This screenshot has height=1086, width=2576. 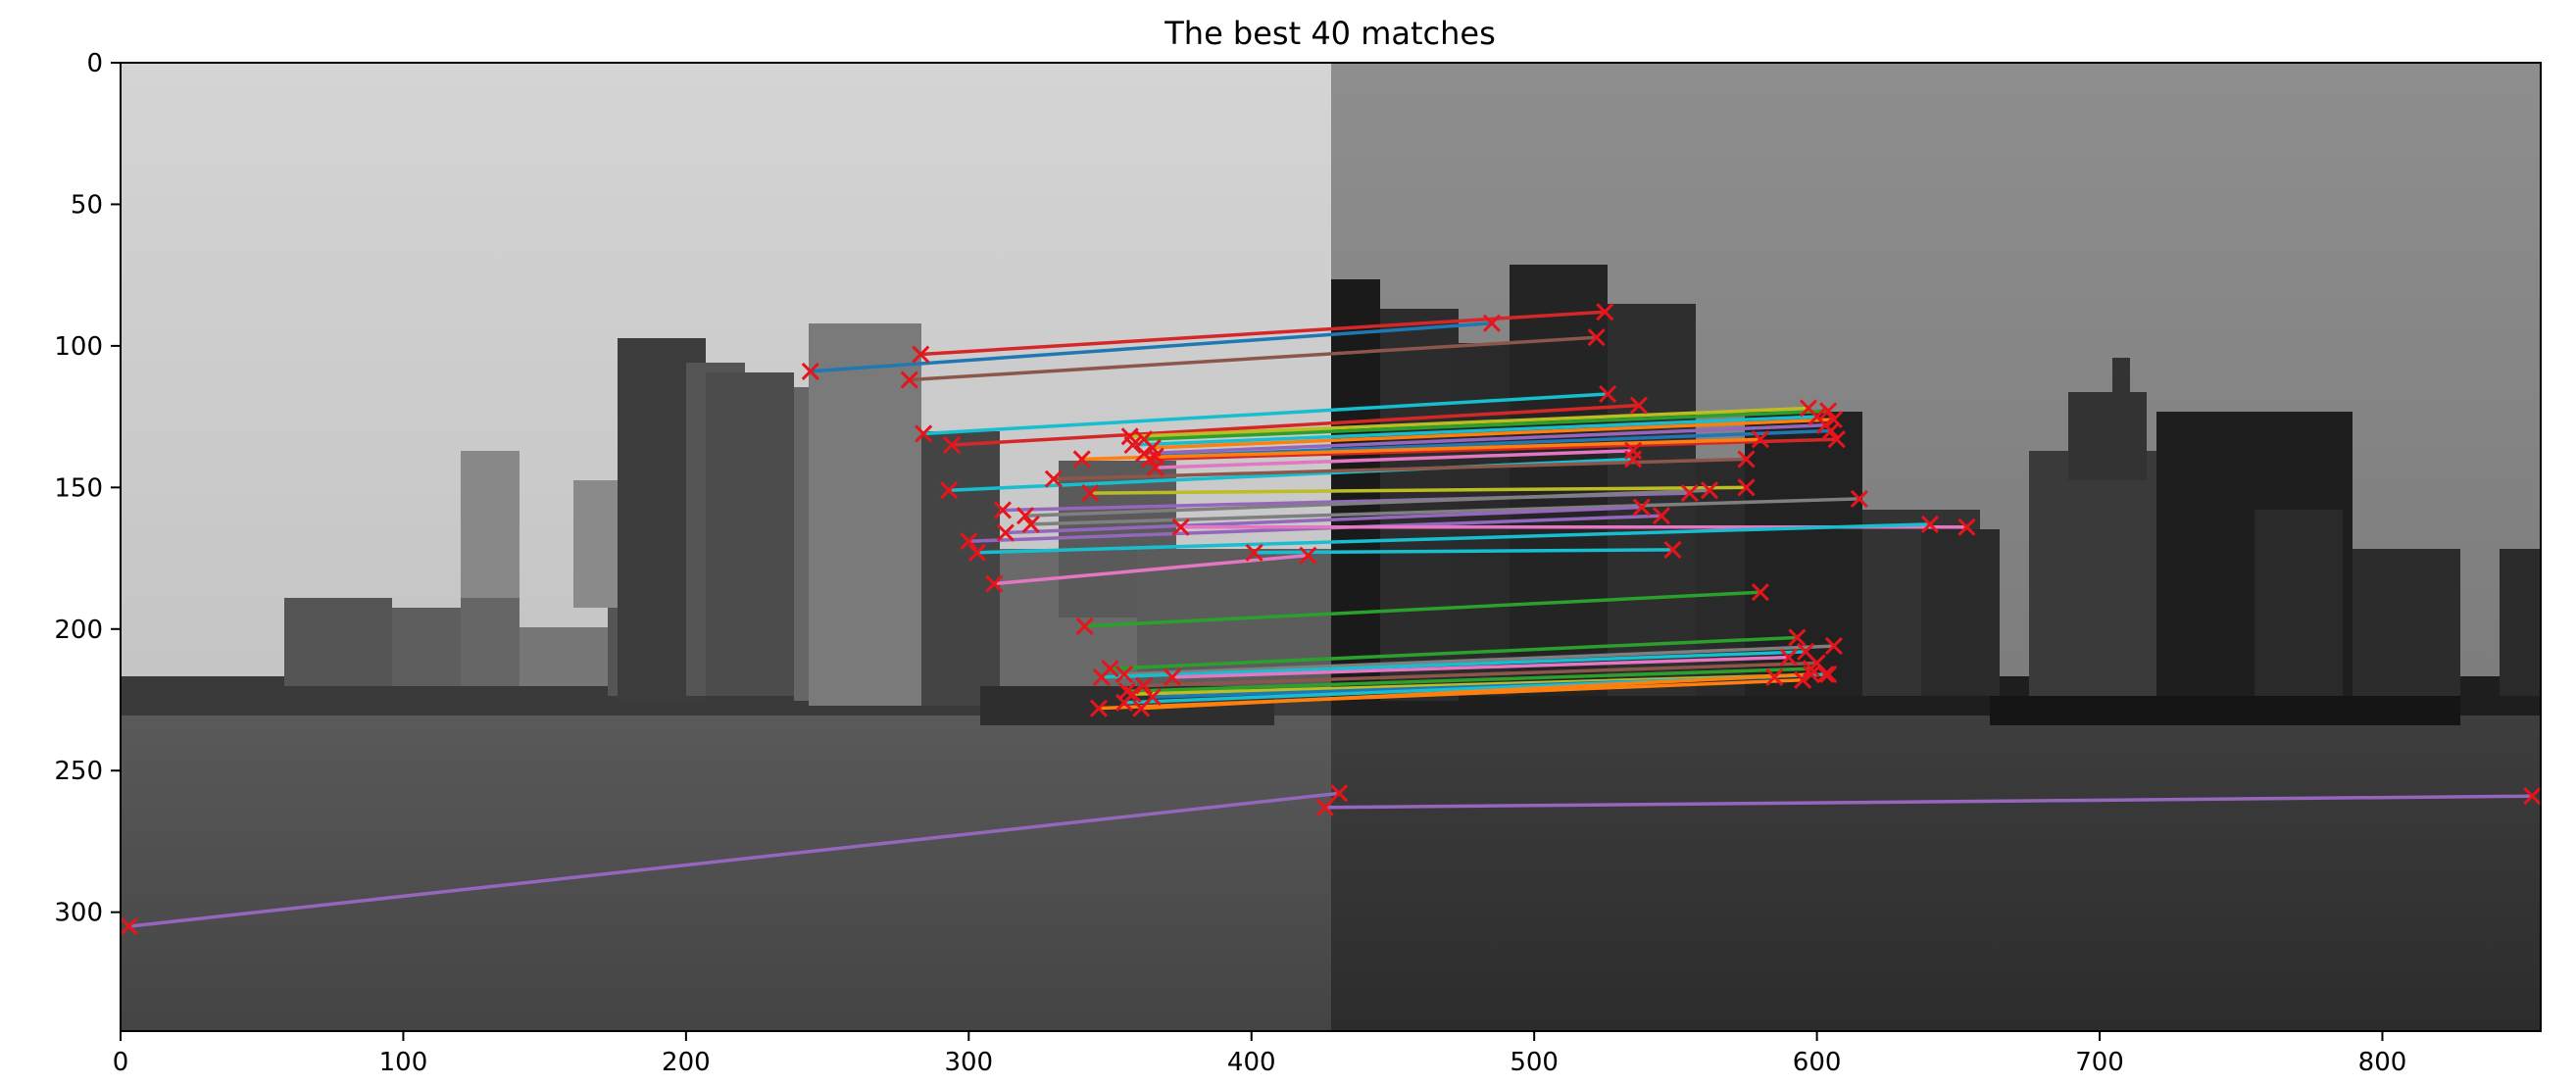 I want to click on y-tick-label-150: 150, so click(x=78, y=488).